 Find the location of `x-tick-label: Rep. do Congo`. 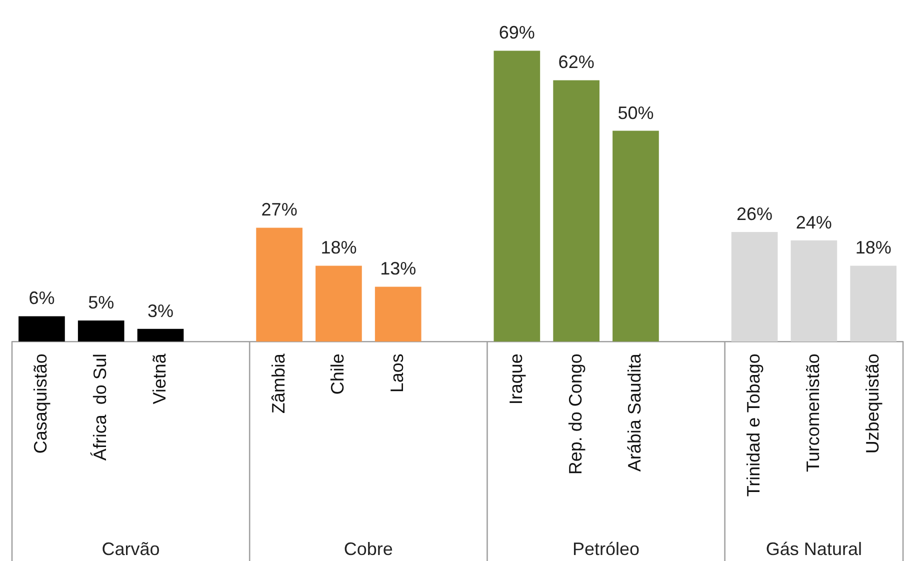

x-tick-label: Rep. do Congo is located at coordinates (575, 414).